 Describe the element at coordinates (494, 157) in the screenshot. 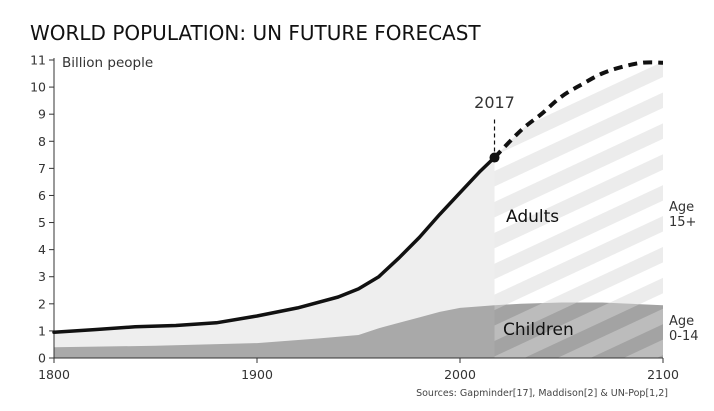

I see `forecast-start-point` at that location.